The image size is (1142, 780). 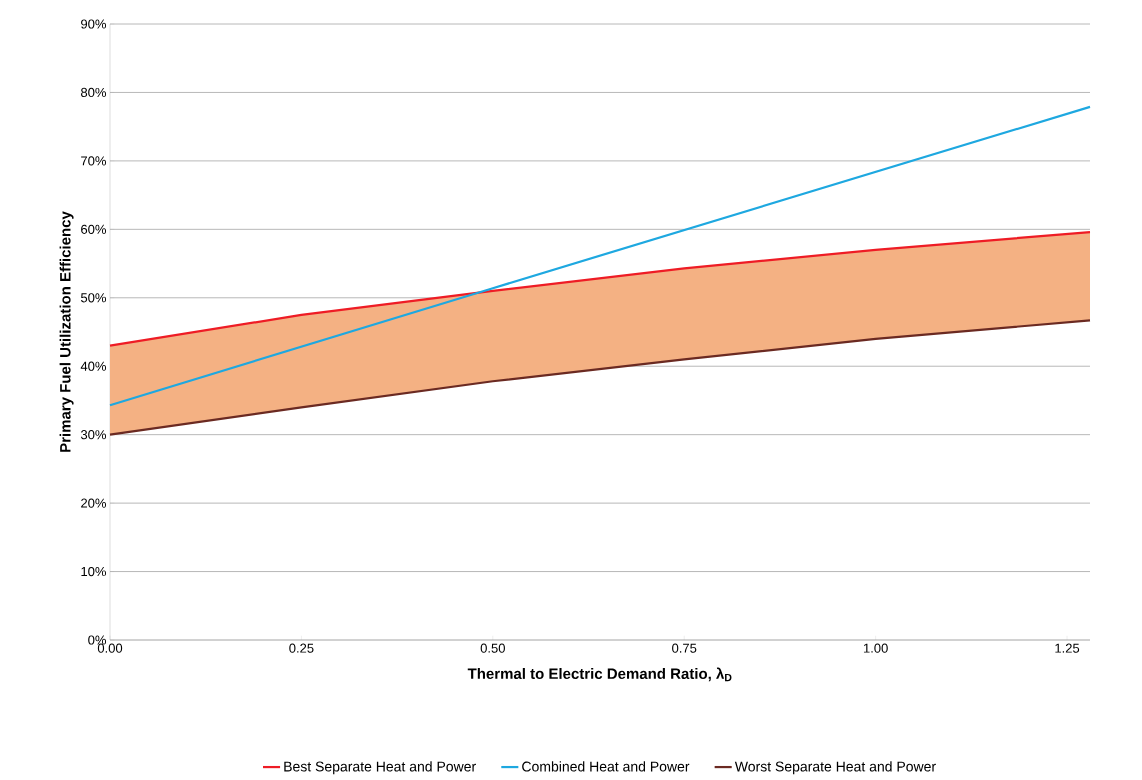 What do you see at coordinates (1067, 648) in the screenshot?
I see `x-tick-label: 1.25` at bounding box center [1067, 648].